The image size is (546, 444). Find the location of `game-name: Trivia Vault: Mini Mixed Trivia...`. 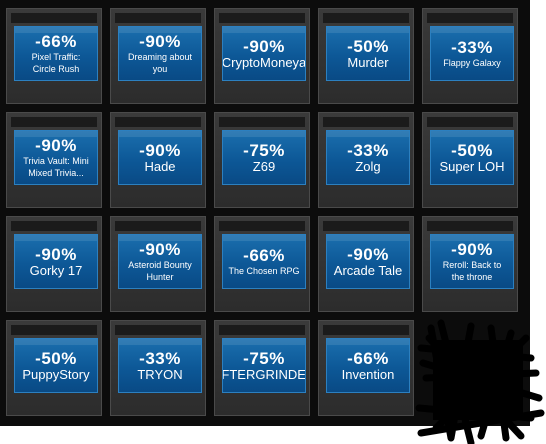

game-name: Trivia Vault: Mini Mixed Trivia... is located at coordinates (56, 166).